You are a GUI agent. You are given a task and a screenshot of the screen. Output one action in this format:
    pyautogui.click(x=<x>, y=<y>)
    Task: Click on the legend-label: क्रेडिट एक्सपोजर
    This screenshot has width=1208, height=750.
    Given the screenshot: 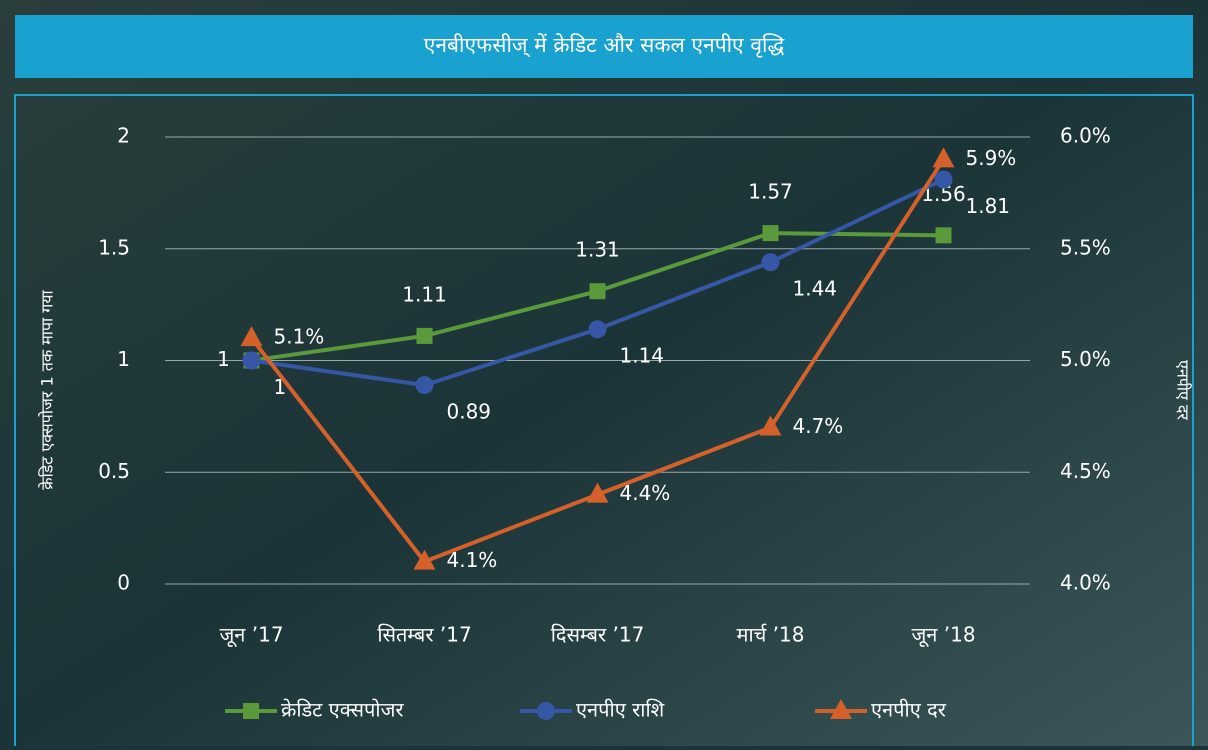 What is the action you would take?
    pyautogui.click(x=342, y=710)
    